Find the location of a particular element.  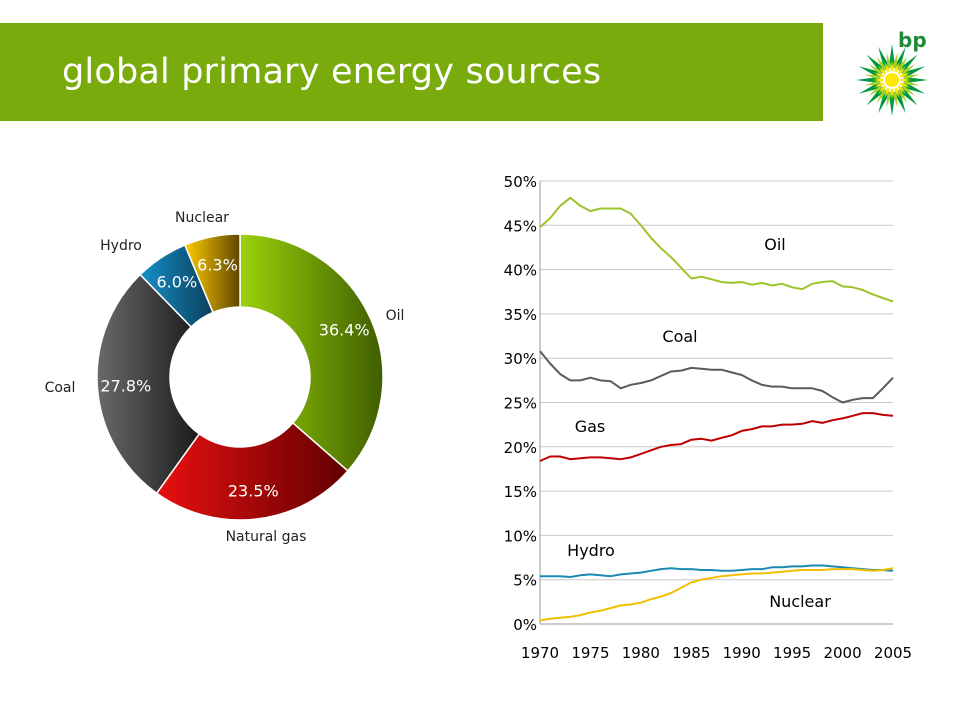

x-tick-label: 1975 is located at coordinates (590, 653).